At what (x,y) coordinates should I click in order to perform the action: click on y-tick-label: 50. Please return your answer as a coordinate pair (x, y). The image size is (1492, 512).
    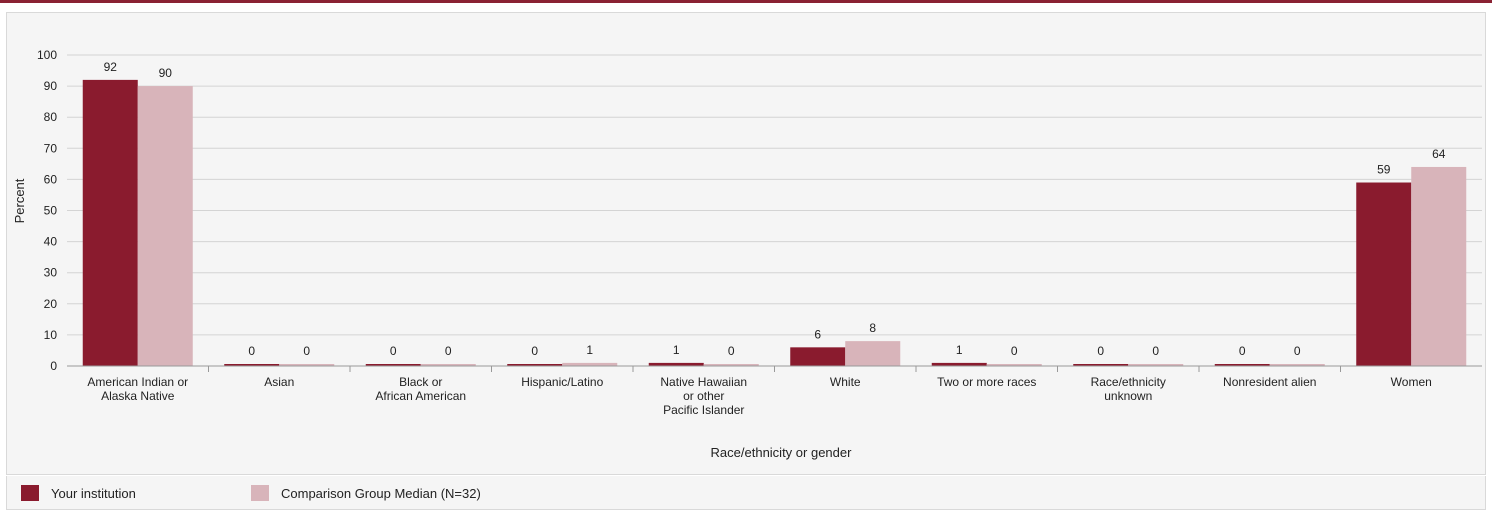
    Looking at the image, I should click on (51, 211).